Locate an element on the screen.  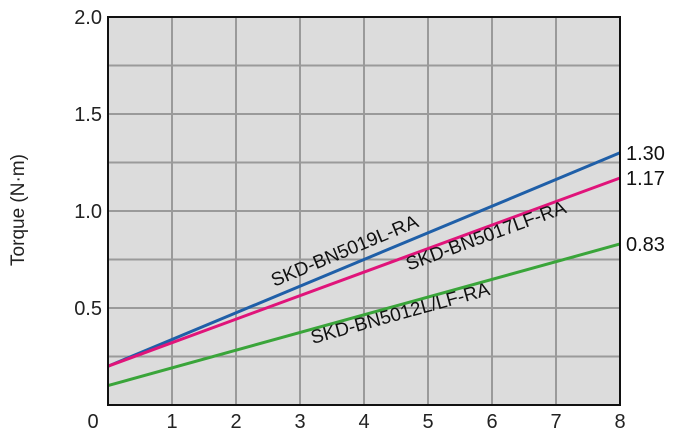
end-value-label: 1.17 is located at coordinates (645, 179).